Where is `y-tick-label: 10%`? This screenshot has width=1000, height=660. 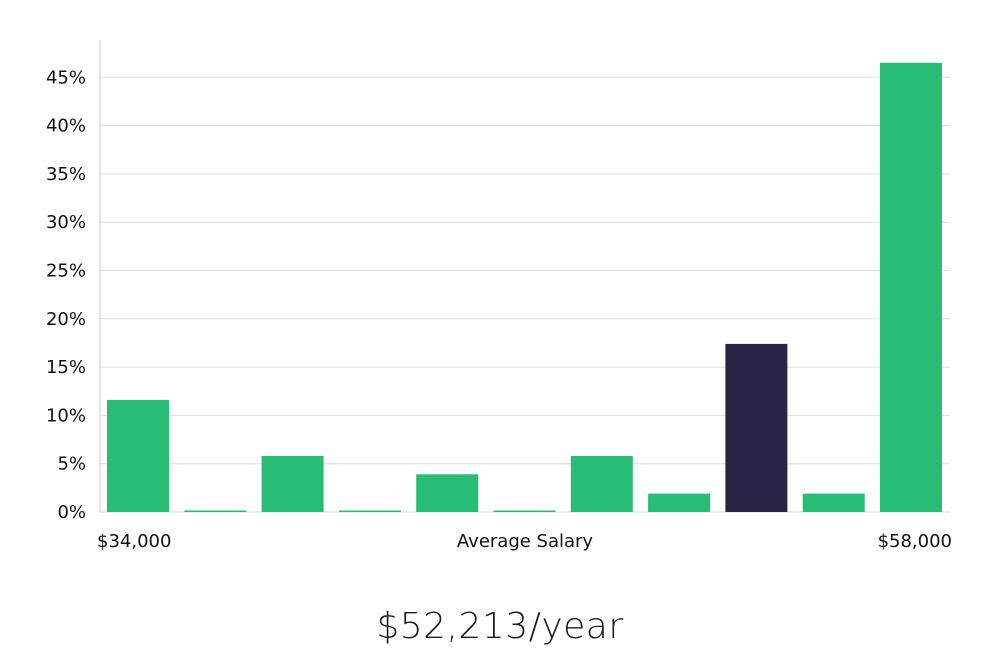
y-tick-label: 10% is located at coordinates (66, 415).